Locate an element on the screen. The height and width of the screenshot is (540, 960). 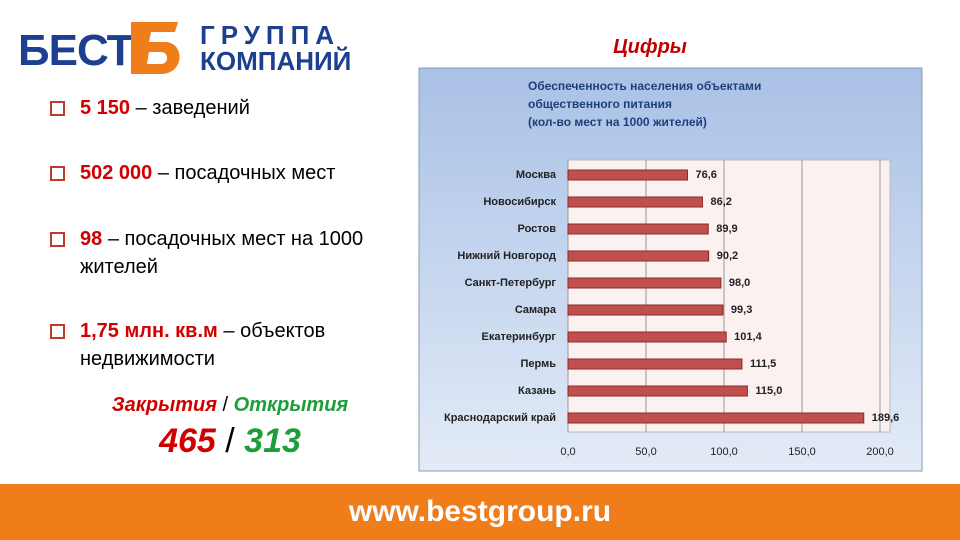
x-tick-label: 100,0 is located at coordinates (724, 452).